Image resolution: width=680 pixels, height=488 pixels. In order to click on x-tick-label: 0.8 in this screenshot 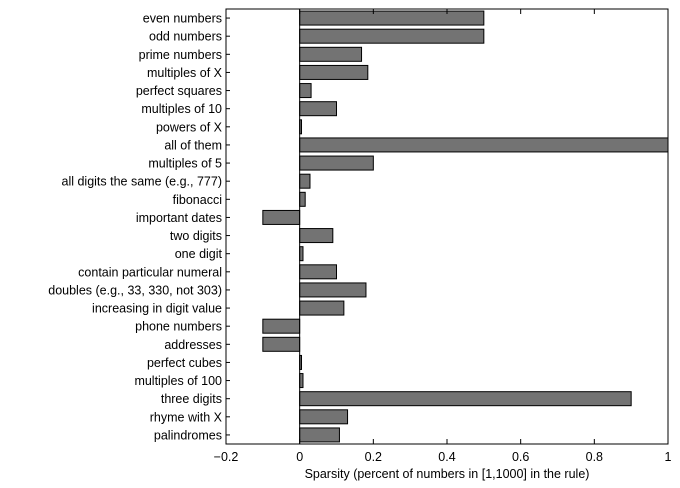, I will do `click(594, 457)`.